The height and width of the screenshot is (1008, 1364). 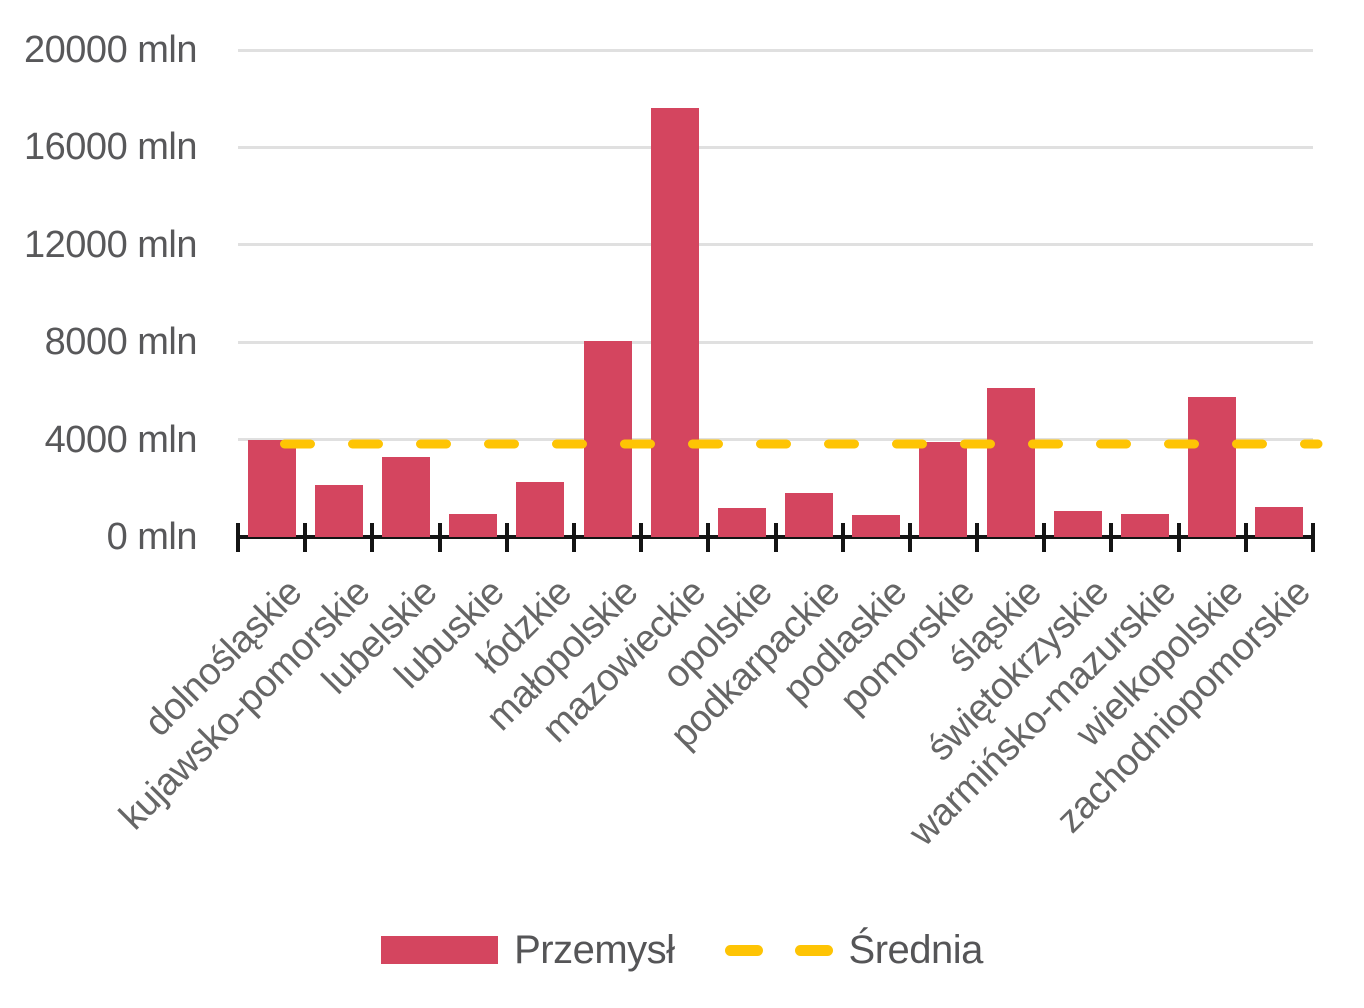 I want to click on y-axis-label-0: 0 mln, so click(x=152, y=537).